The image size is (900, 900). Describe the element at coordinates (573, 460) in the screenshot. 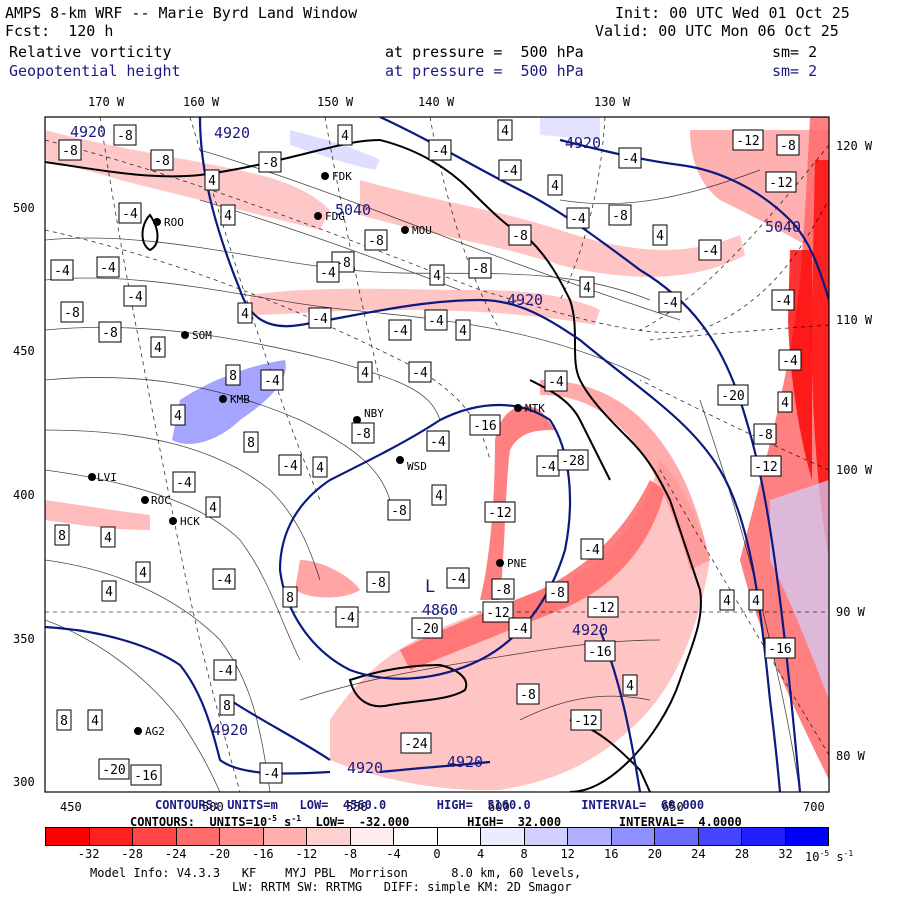

I see `vorticity-label: -28` at that location.